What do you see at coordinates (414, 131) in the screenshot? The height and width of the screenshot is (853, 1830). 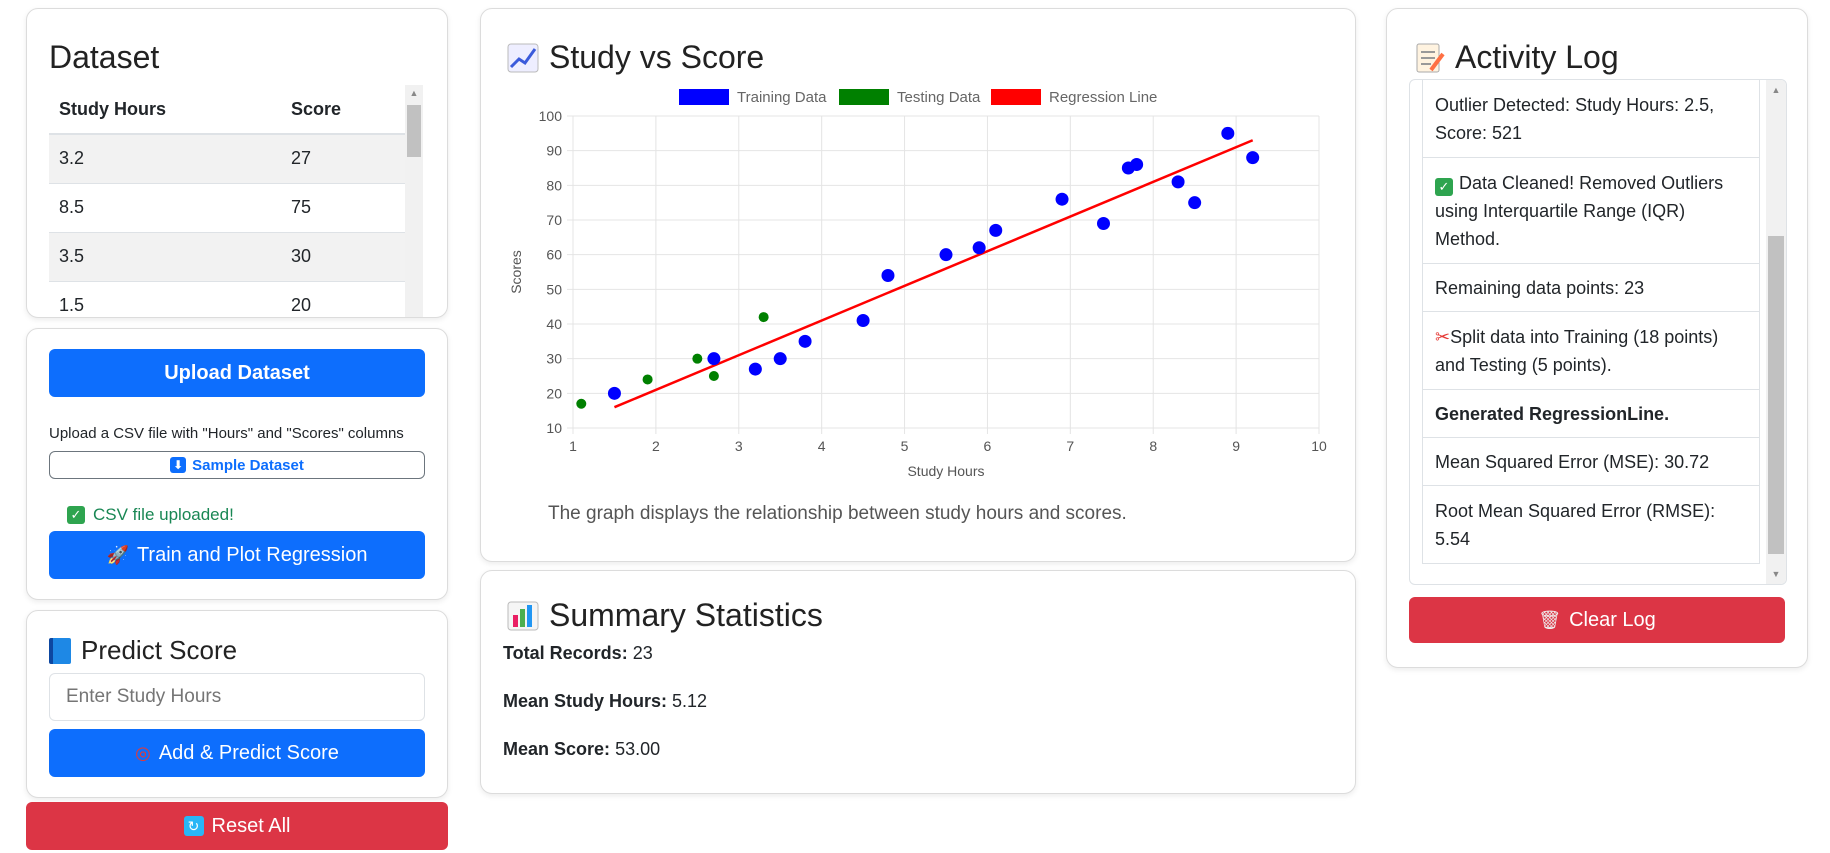 I see `dataset-scroll-thumb` at bounding box center [414, 131].